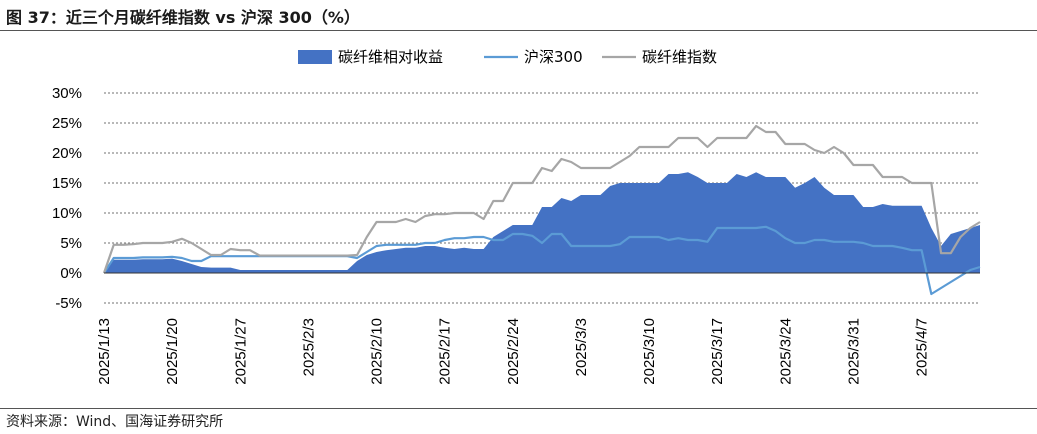 Image resolution: width=1037 pixels, height=434 pixels. I want to click on series-line-csi300, so click(542, 260).